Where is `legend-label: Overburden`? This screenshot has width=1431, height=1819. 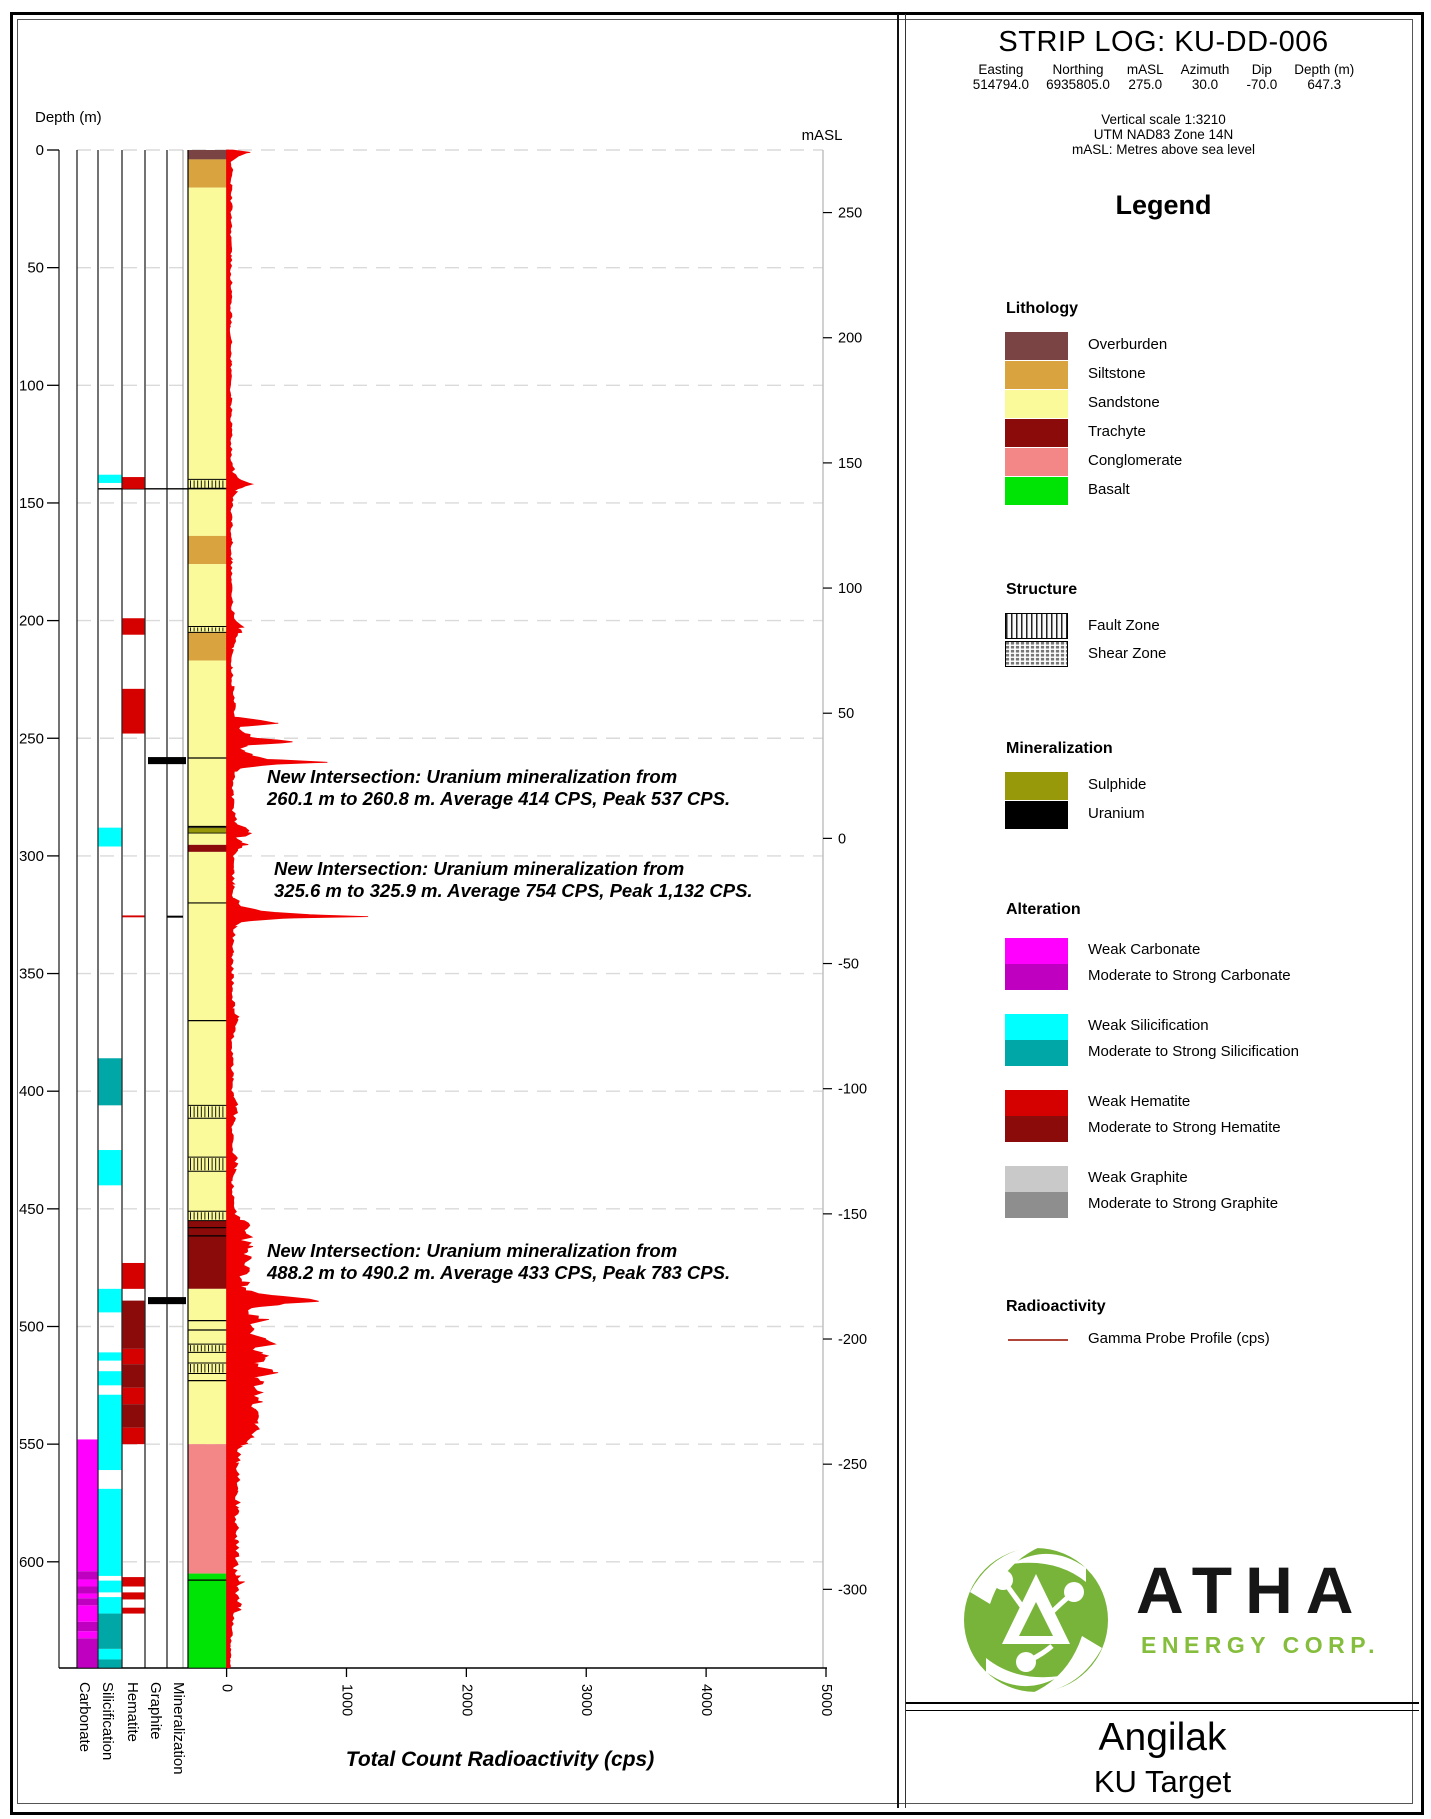
legend-label: Overburden is located at coordinates (1128, 344).